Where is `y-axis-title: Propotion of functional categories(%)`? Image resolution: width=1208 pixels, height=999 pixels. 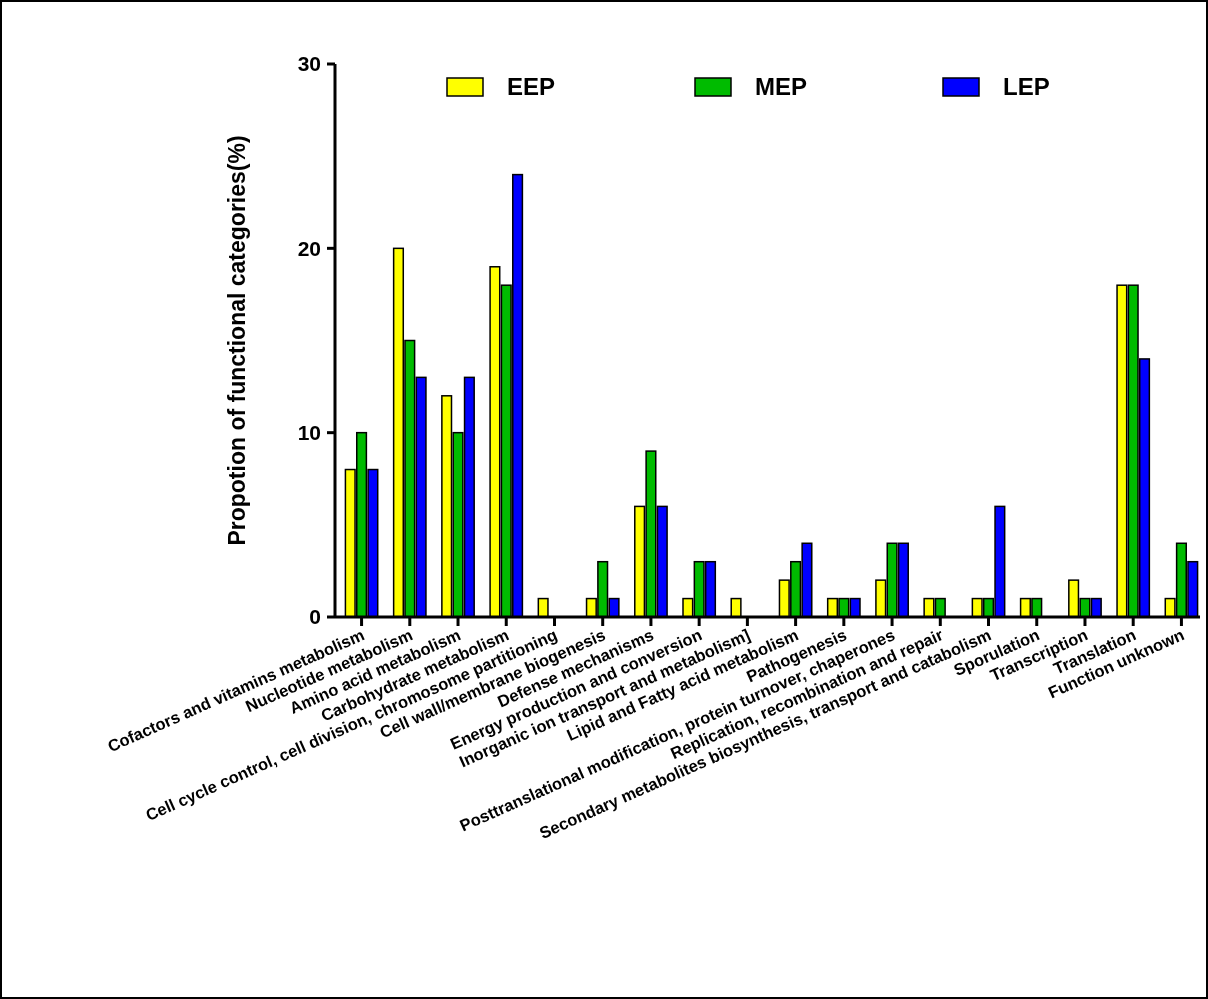
y-axis-title: Propotion of functional categories(%) is located at coordinates (237, 340).